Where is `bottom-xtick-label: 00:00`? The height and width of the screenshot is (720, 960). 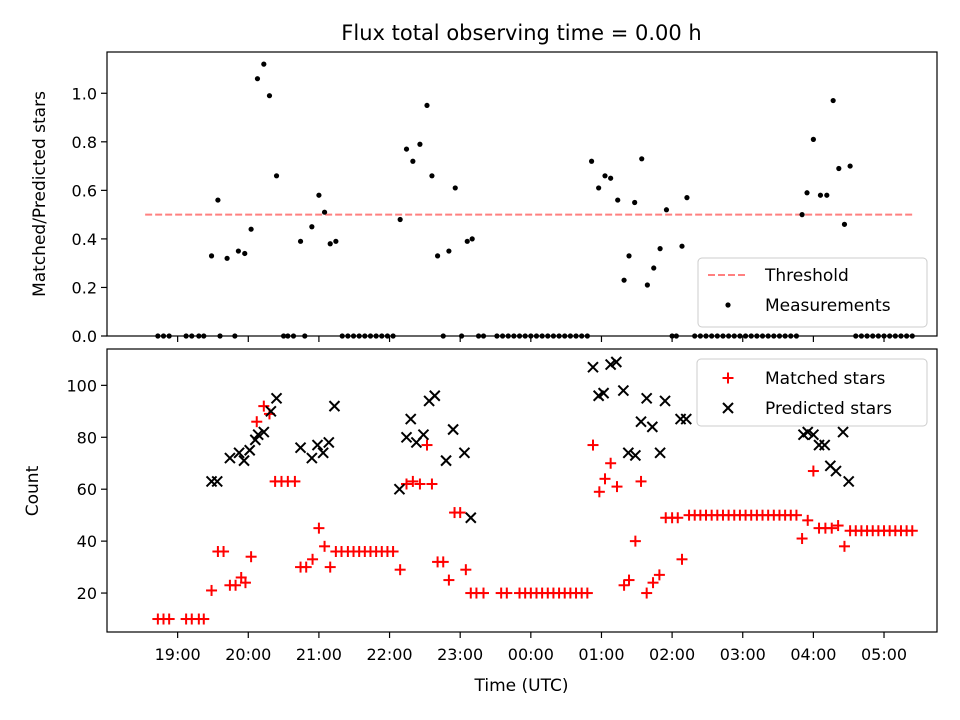 bottom-xtick-label: 00:00 is located at coordinates (531, 654).